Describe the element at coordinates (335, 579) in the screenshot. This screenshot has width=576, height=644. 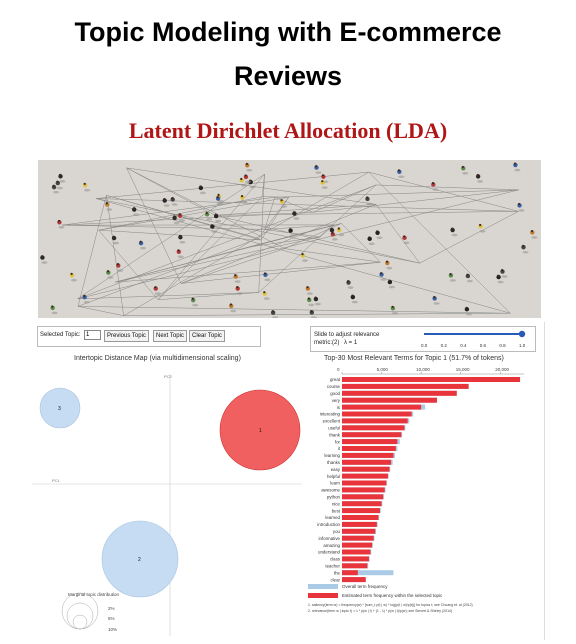
I see `term-label: clear` at that location.